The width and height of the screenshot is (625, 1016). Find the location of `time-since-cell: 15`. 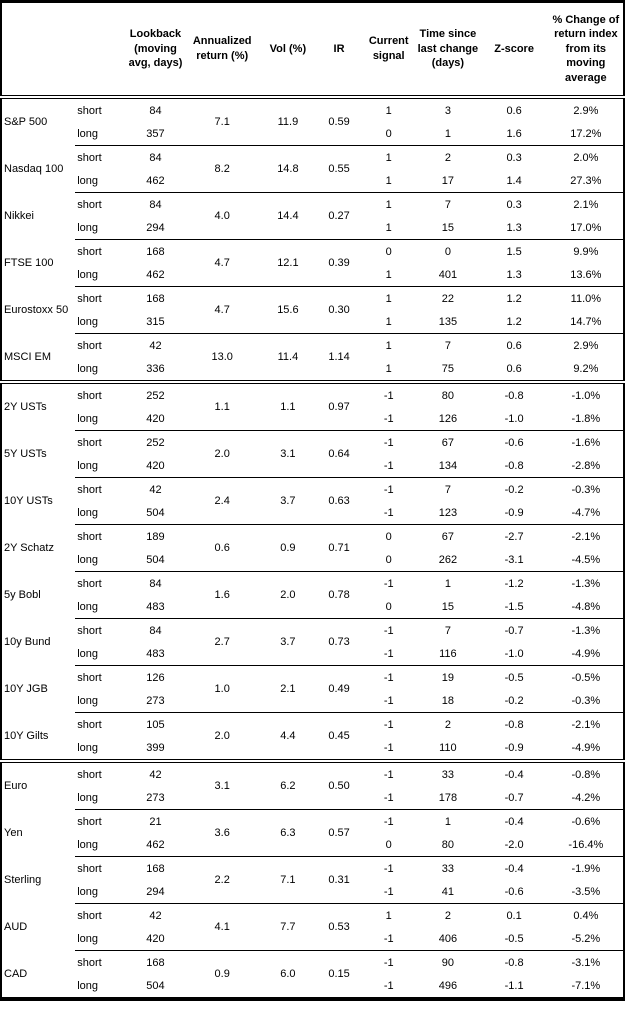

time-since-cell: 15 is located at coordinates (448, 227).